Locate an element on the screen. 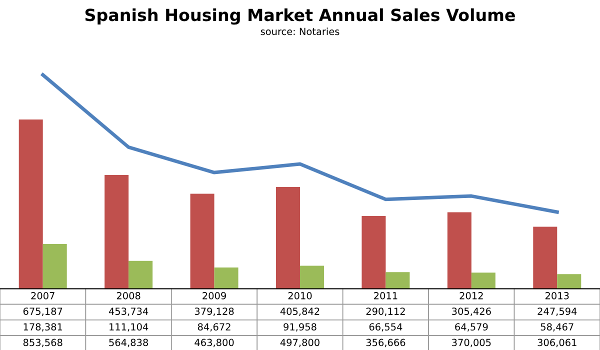 The width and height of the screenshot is (600, 350). x-tick-label: 2008 is located at coordinates (128, 296).